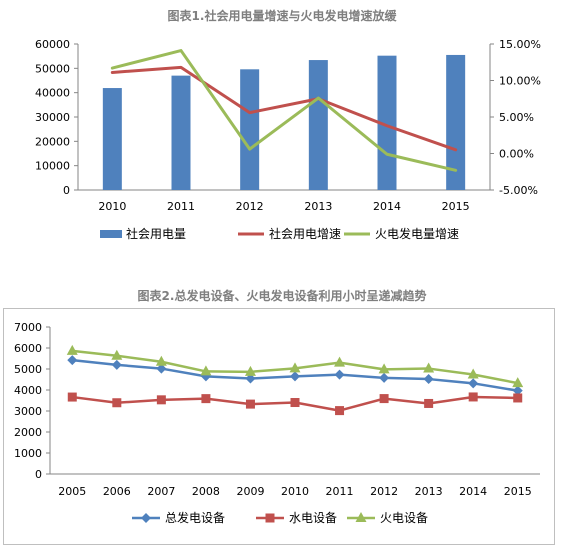  What do you see at coordinates (161, 491) in the screenshot?
I see `chart-2-x-tick-label: 2007` at bounding box center [161, 491].